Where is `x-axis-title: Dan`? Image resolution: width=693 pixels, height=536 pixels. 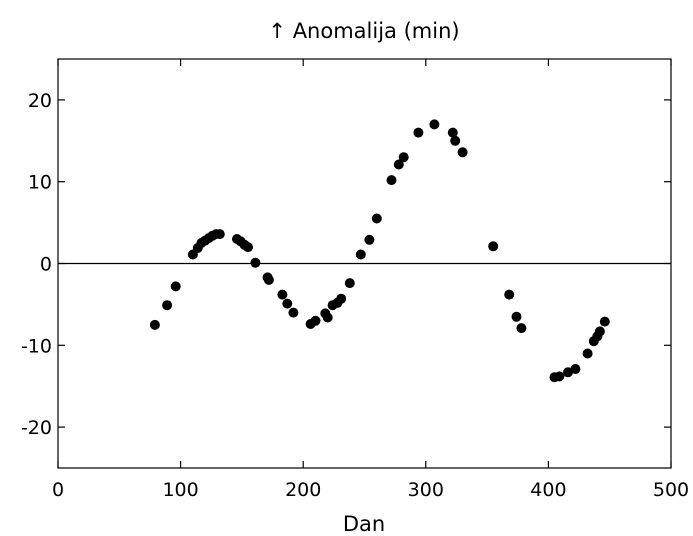 x-axis-title: Dan is located at coordinates (364, 524).